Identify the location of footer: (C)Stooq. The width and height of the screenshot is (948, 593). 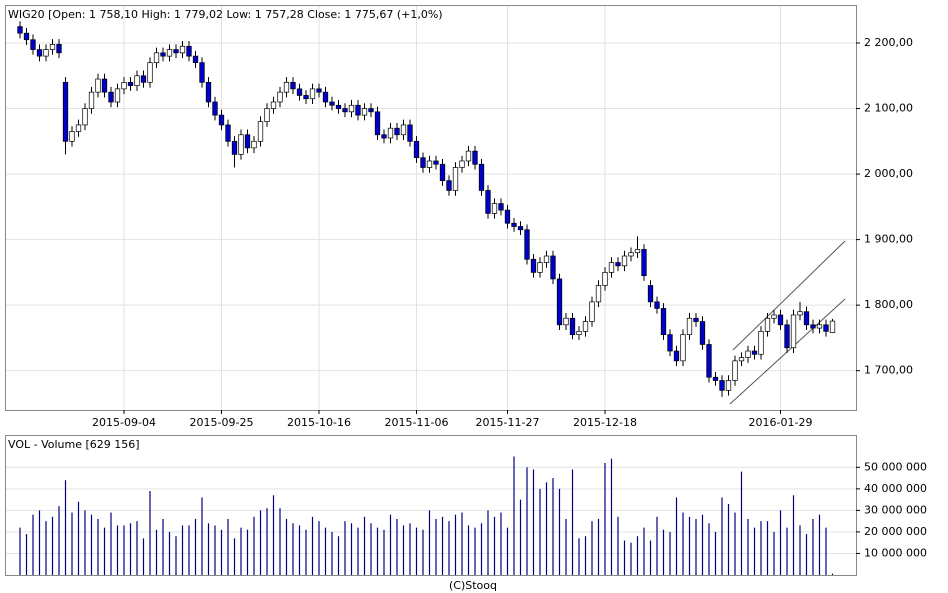
(473, 585).